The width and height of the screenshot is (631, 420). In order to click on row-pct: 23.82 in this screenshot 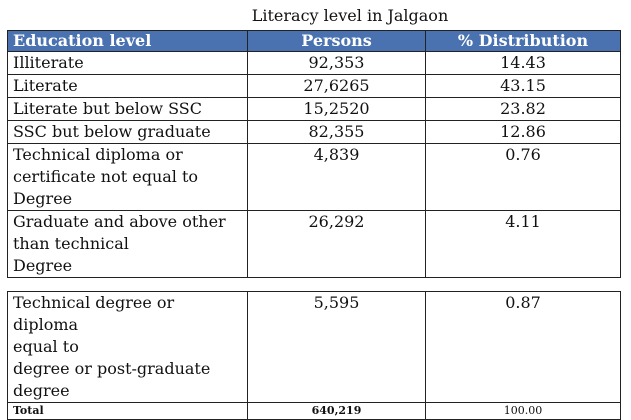, I will do `click(523, 109)`.